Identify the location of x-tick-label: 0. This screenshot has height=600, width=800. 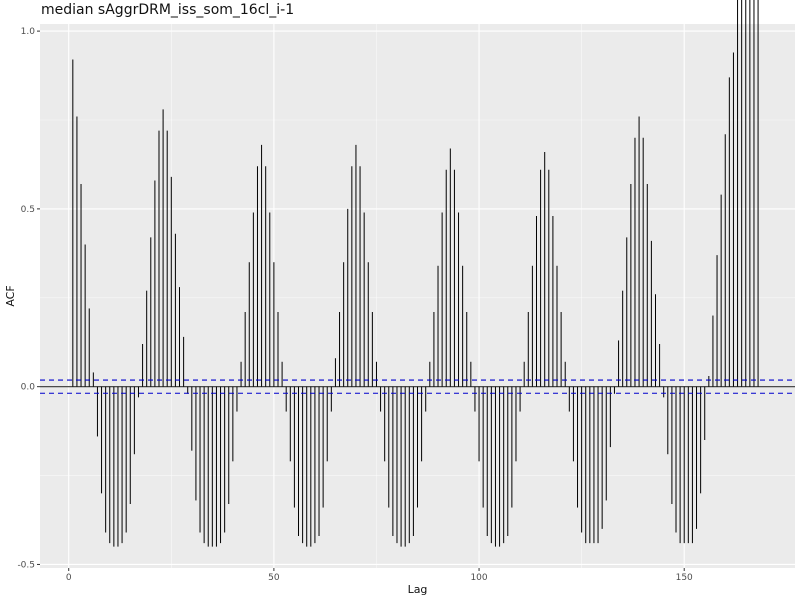
(69, 578).